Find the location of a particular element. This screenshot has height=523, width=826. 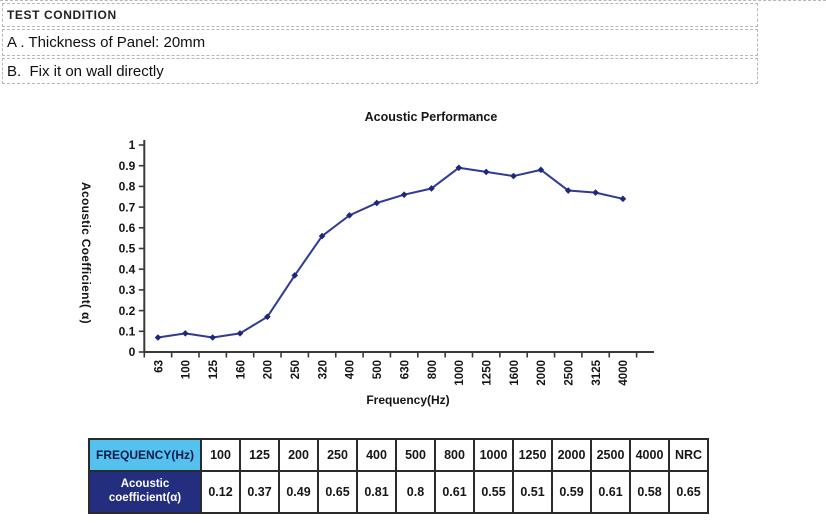

x-tick-label: 1600 is located at coordinates (515, 373).